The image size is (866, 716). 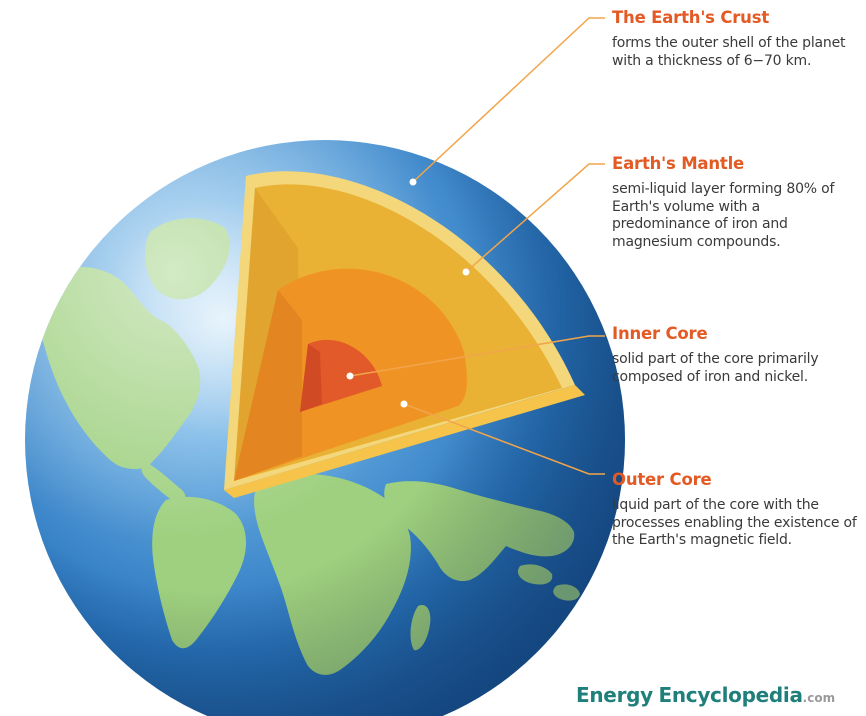 I want to click on wedge-bottom-face, so click(x=404, y=441).